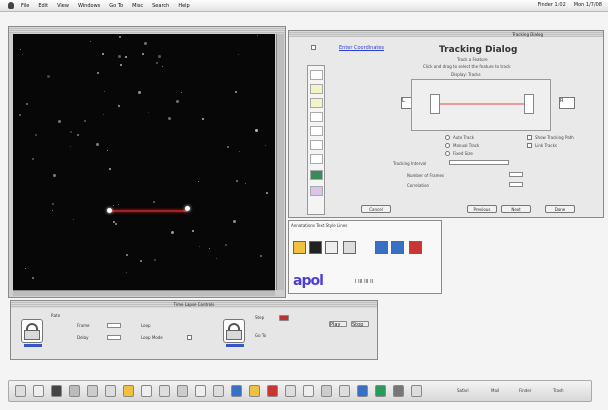 The image size is (608, 410). What do you see at coordinates (447, 137) in the screenshot?
I see `auto-track-radio` at bounding box center [447, 137].